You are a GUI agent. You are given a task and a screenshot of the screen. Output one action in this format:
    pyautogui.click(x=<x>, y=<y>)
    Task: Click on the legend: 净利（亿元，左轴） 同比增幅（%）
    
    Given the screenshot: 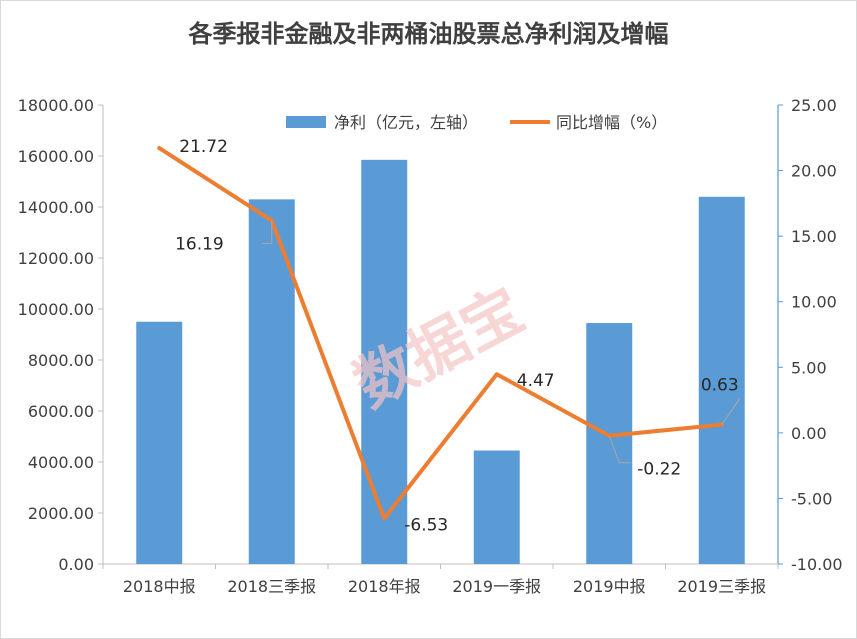 What is the action you would take?
    pyautogui.click(x=476, y=122)
    